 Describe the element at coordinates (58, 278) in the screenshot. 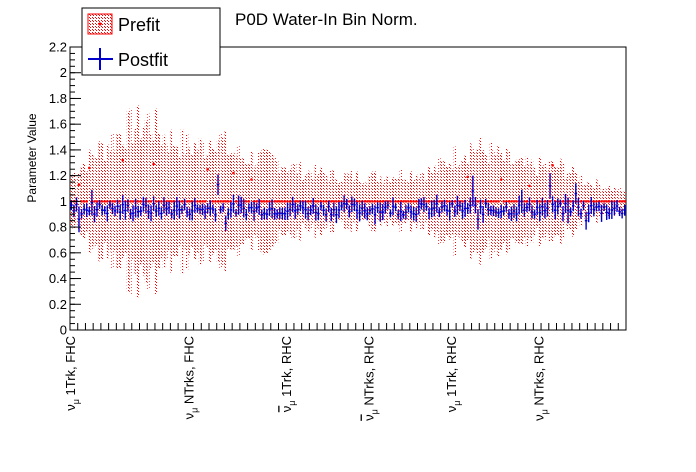

I see `y-tick-label: 0.4` at that location.